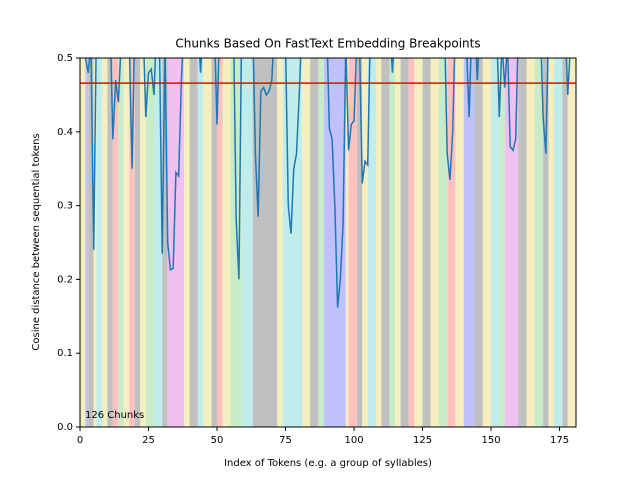 The height and width of the screenshot is (480, 640). What do you see at coordinates (65, 58) in the screenshot?
I see `y-tick-label: 0.5` at bounding box center [65, 58].